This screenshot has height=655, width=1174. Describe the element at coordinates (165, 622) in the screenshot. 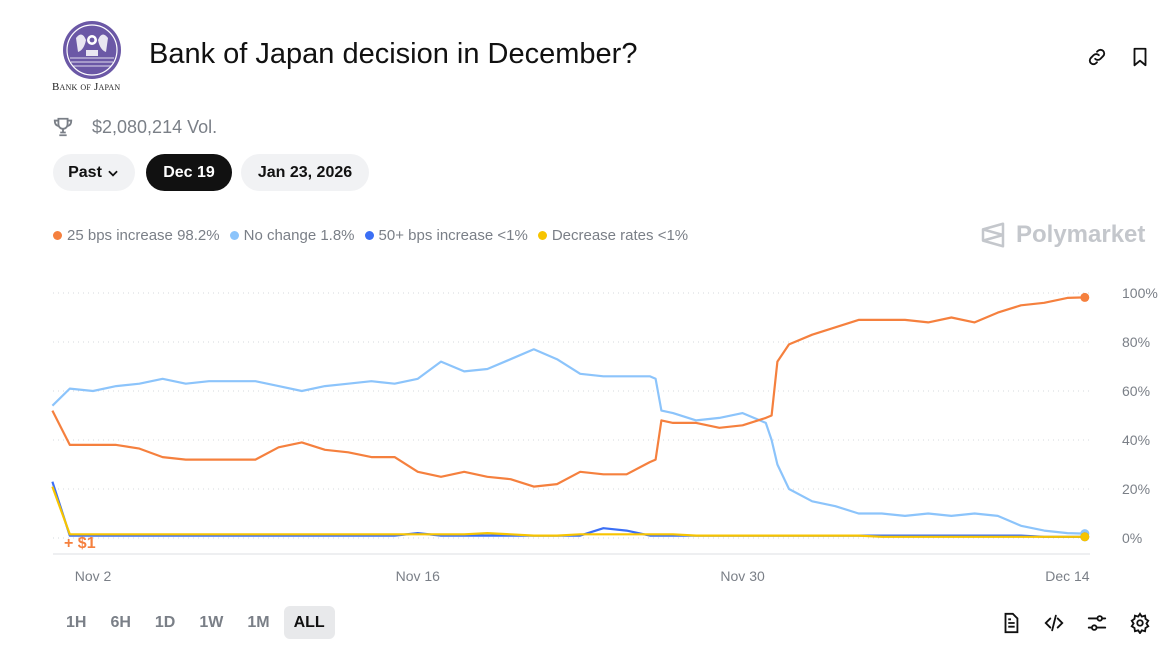

I see `range-1d: 1D` at that location.